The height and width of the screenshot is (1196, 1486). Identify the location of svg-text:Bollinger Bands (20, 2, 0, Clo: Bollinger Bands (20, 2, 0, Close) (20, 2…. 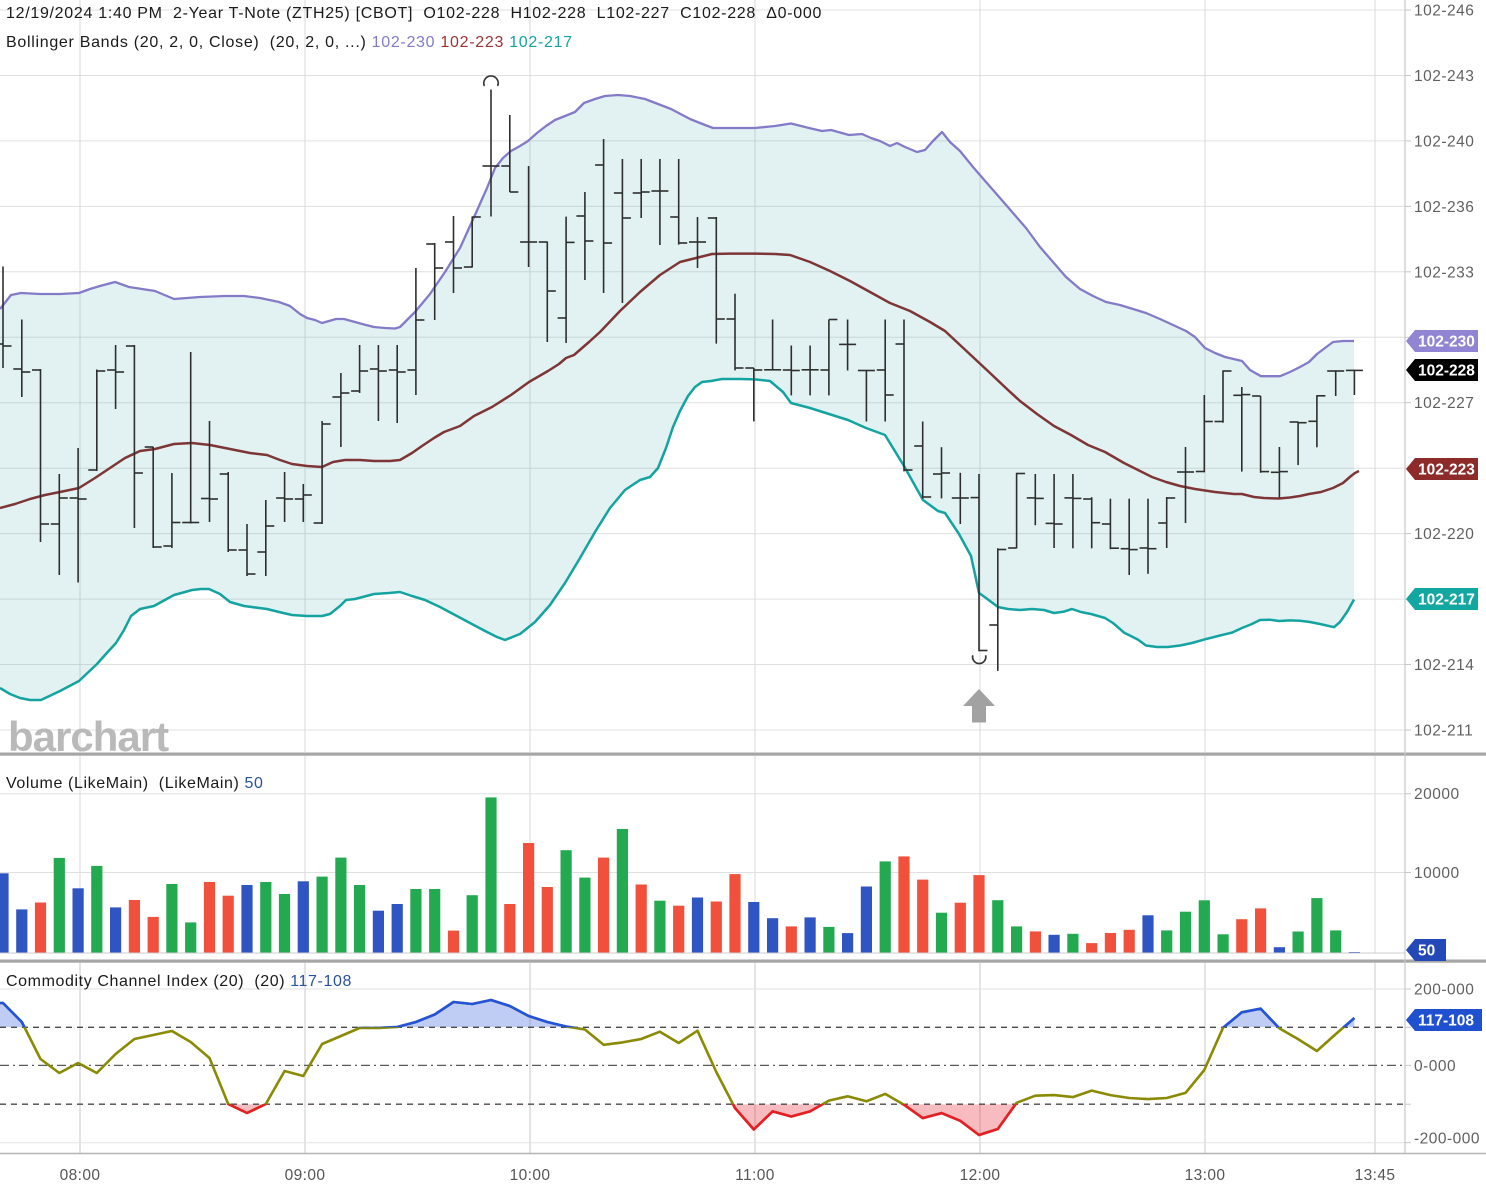
(289, 42).